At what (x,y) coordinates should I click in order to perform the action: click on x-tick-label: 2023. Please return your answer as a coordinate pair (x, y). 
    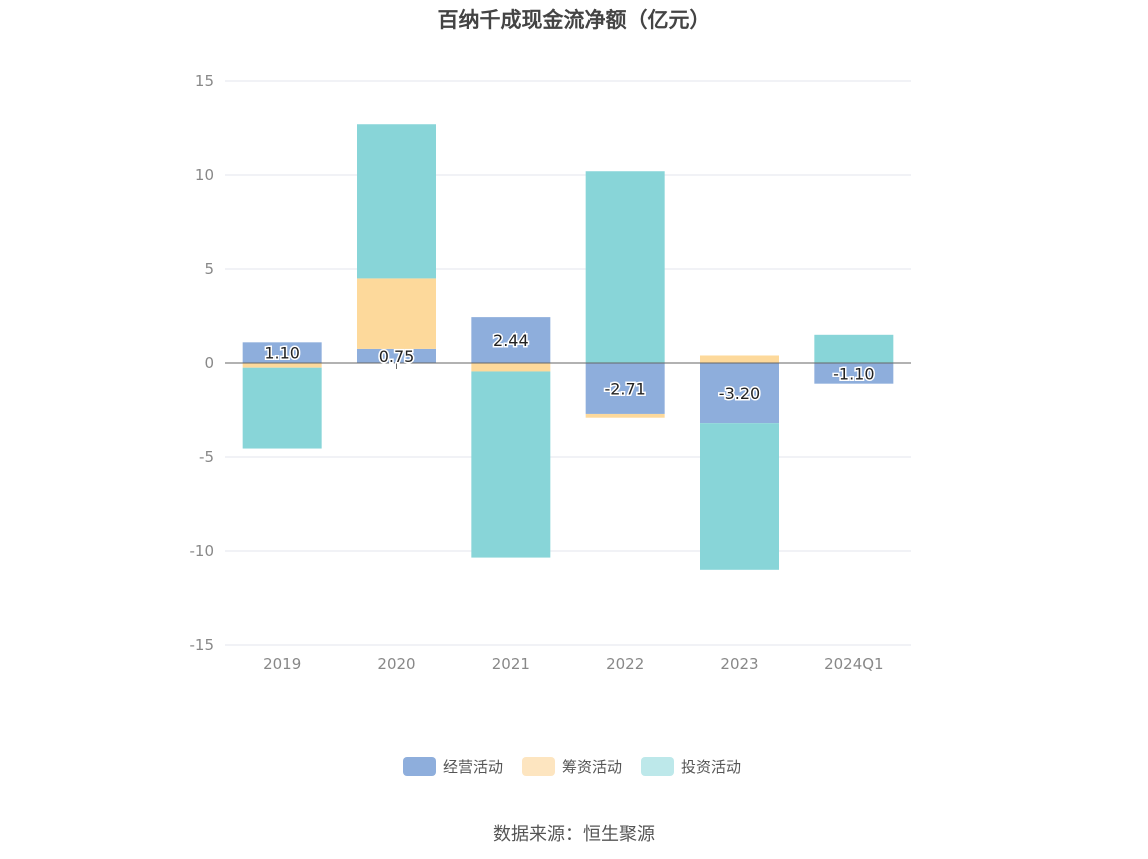
    Looking at the image, I should click on (739, 664).